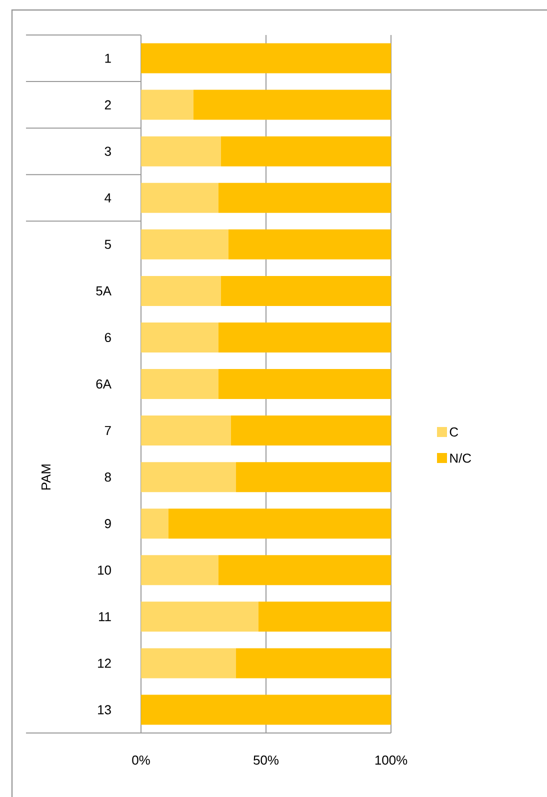 Image resolution: width=547 pixels, height=797 pixels. What do you see at coordinates (141, 760) in the screenshot?
I see `x-tick-label: 0%` at bounding box center [141, 760].